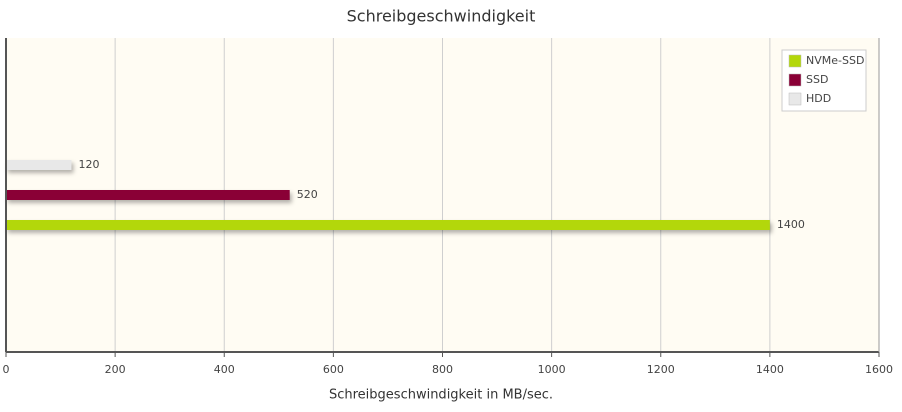 The image size is (902, 412). What do you see at coordinates (6, 369) in the screenshot?
I see `x-tick-label: 0` at bounding box center [6, 369].